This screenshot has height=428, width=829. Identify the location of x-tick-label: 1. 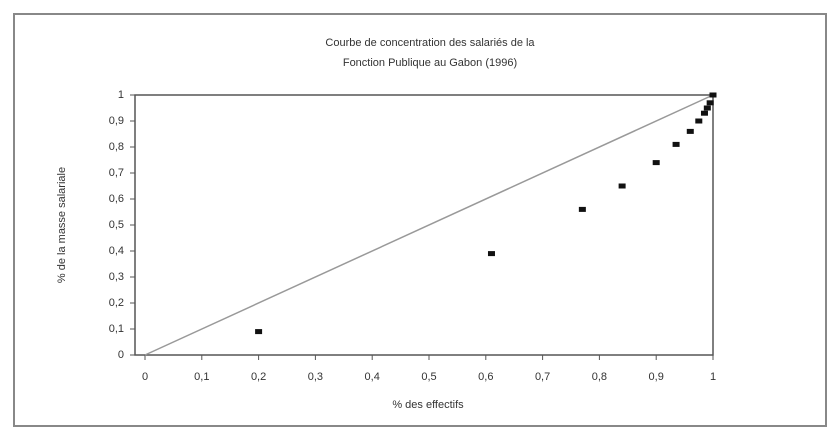
(713, 377).